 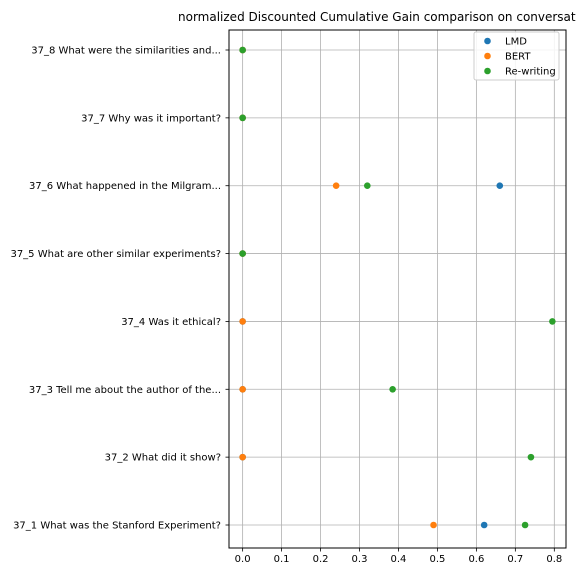 What do you see at coordinates (243, 559) in the screenshot?
I see `x-tick-label: 0.0` at bounding box center [243, 559].